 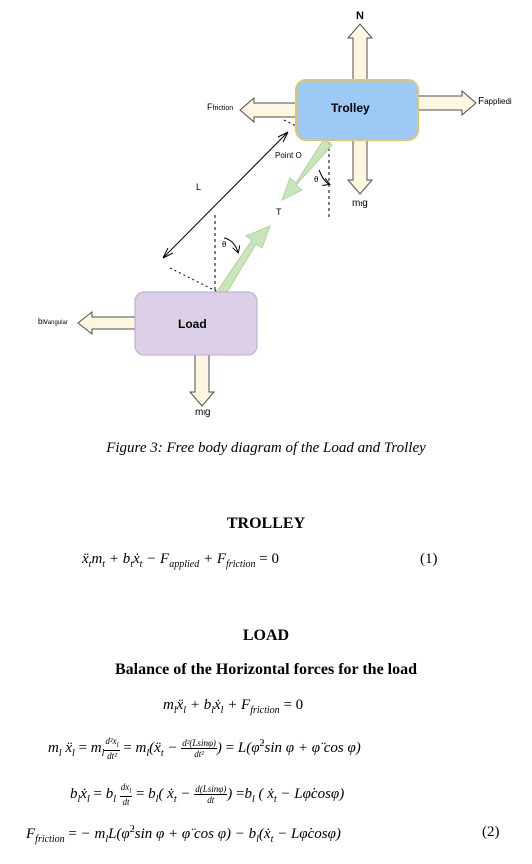 What do you see at coordinates (203, 412) in the screenshot?
I see `load-weight-label: mlg` at bounding box center [203, 412].